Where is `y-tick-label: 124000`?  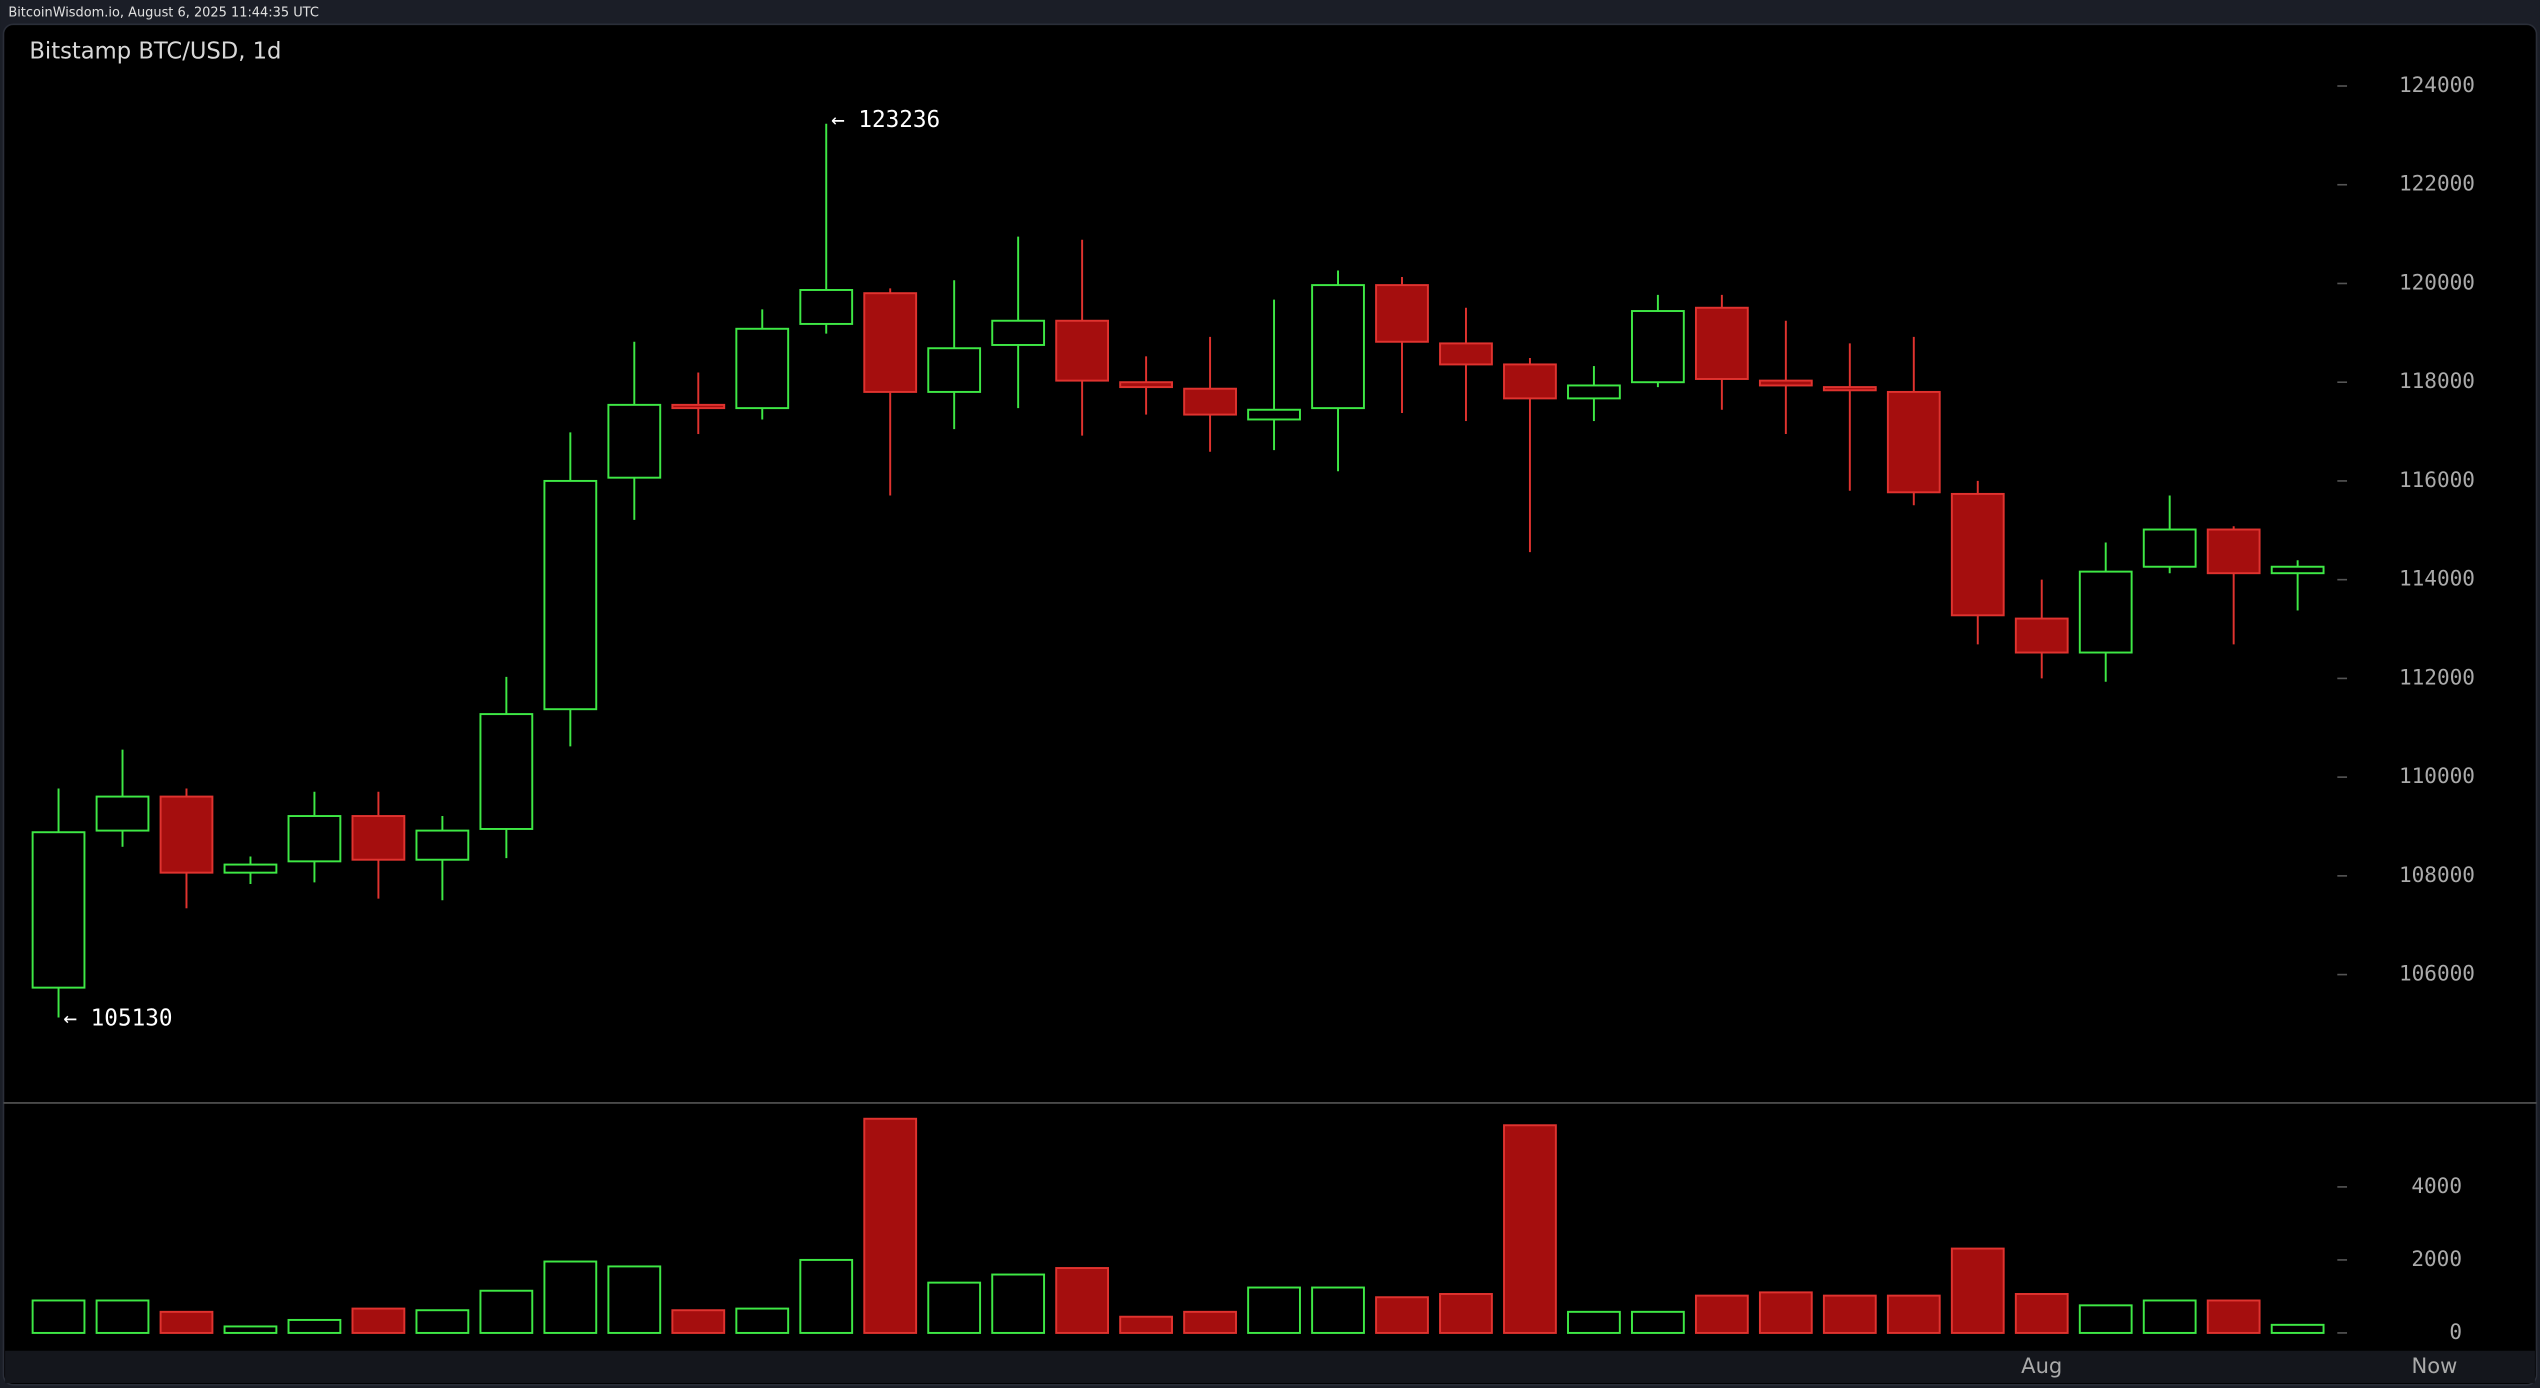 y-tick-label: 124000 is located at coordinates (2437, 84).